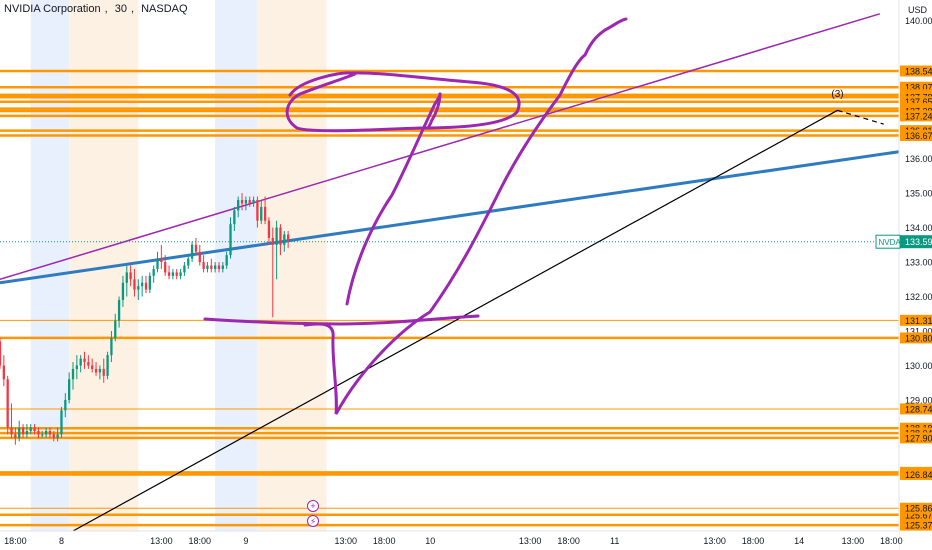 This screenshot has height=550, width=932. What do you see at coordinates (96, 9) in the screenshot?
I see `symbol-title-bar: NVIDIA Corporation, 30, NASDAQ` at bounding box center [96, 9].